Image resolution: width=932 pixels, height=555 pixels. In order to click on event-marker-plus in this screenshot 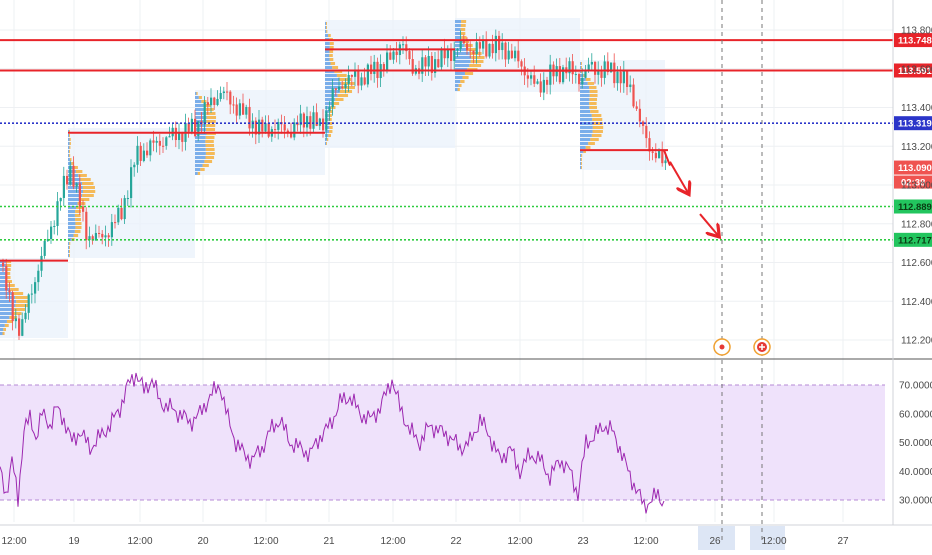, I will do `click(762, 347)`.